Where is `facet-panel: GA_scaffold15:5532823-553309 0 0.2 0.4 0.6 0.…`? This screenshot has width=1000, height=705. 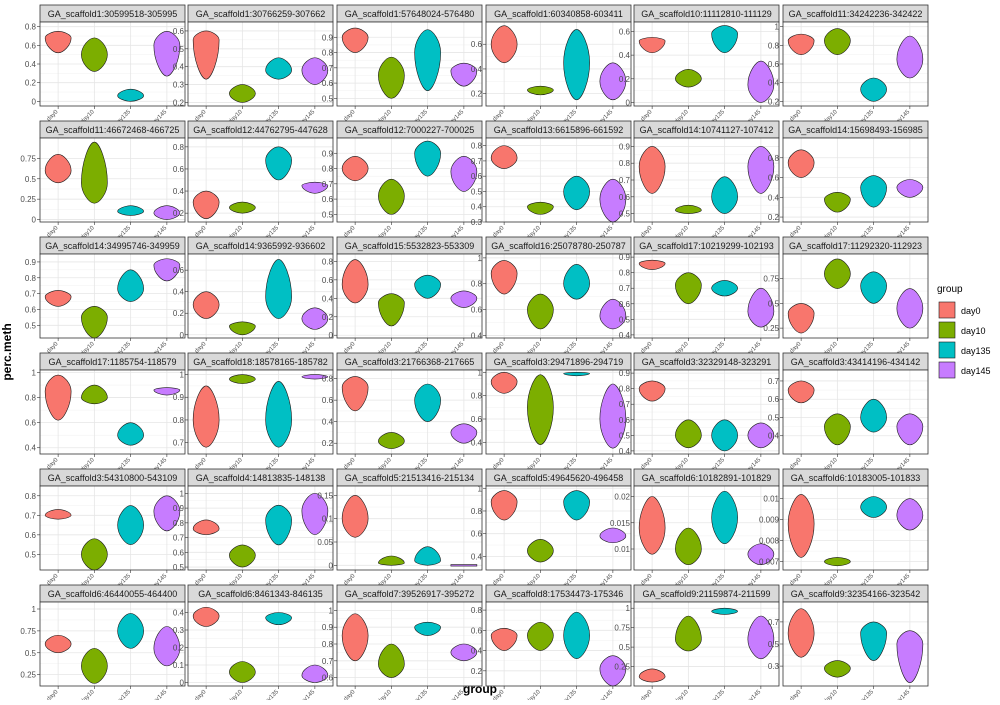 facet-panel: GA_scaffold15:5532823-553309 0 0.2 0.4 0.6 0.… is located at coordinates (402, 297).